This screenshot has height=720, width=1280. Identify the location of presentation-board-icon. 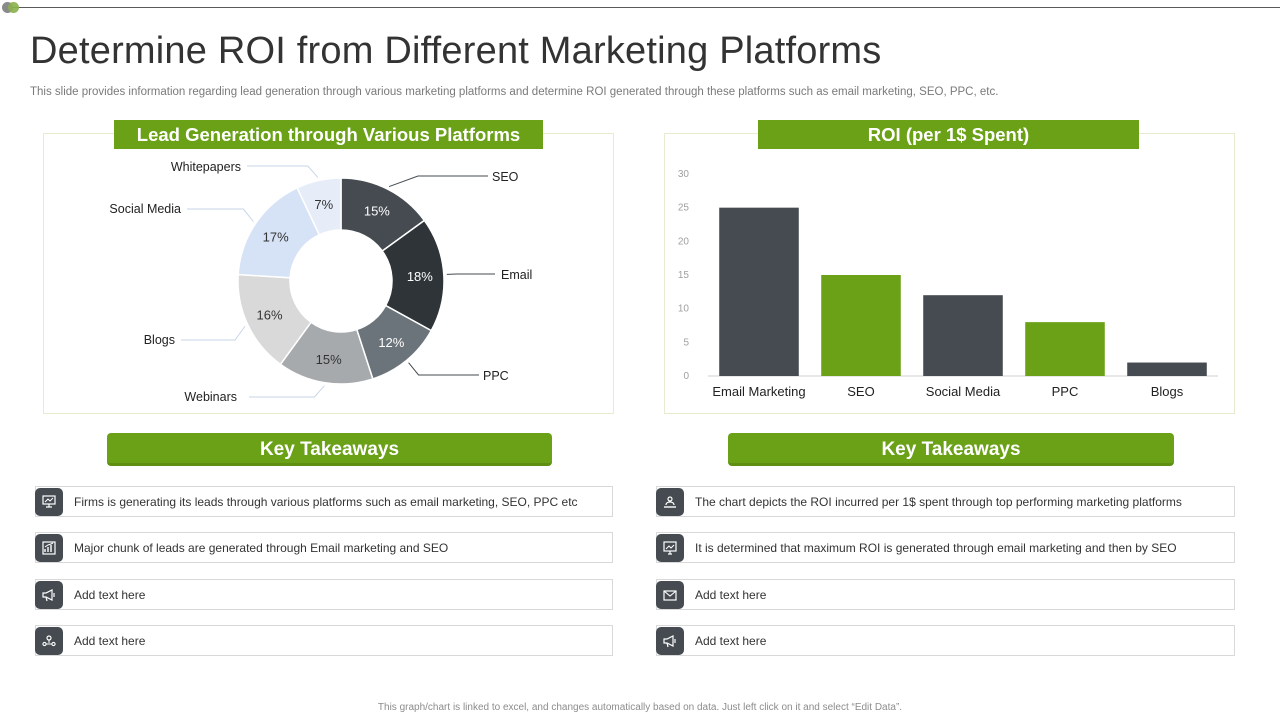
(49, 502).